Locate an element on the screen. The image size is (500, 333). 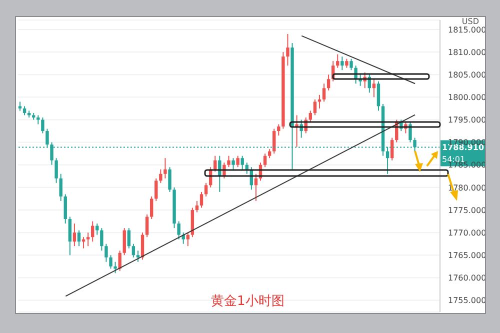
text: USD is located at coordinates (470, 21).